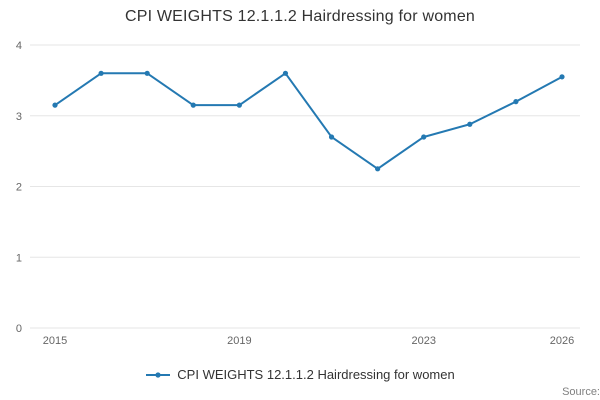  Describe the element at coordinates (19, 117) in the screenshot. I see `y-axis-tick-label: 3` at that location.